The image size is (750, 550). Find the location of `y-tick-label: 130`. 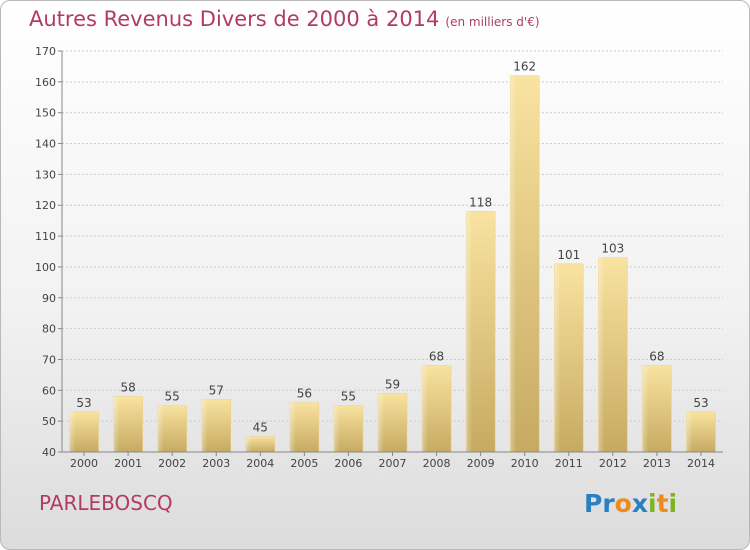

y-tick-label: 130 is located at coordinates (45, 174).